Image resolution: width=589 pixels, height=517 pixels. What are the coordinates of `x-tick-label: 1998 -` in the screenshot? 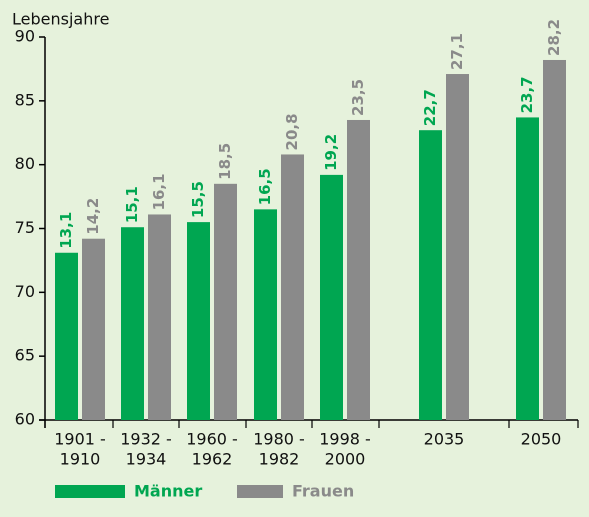 It's located at (345, 439).